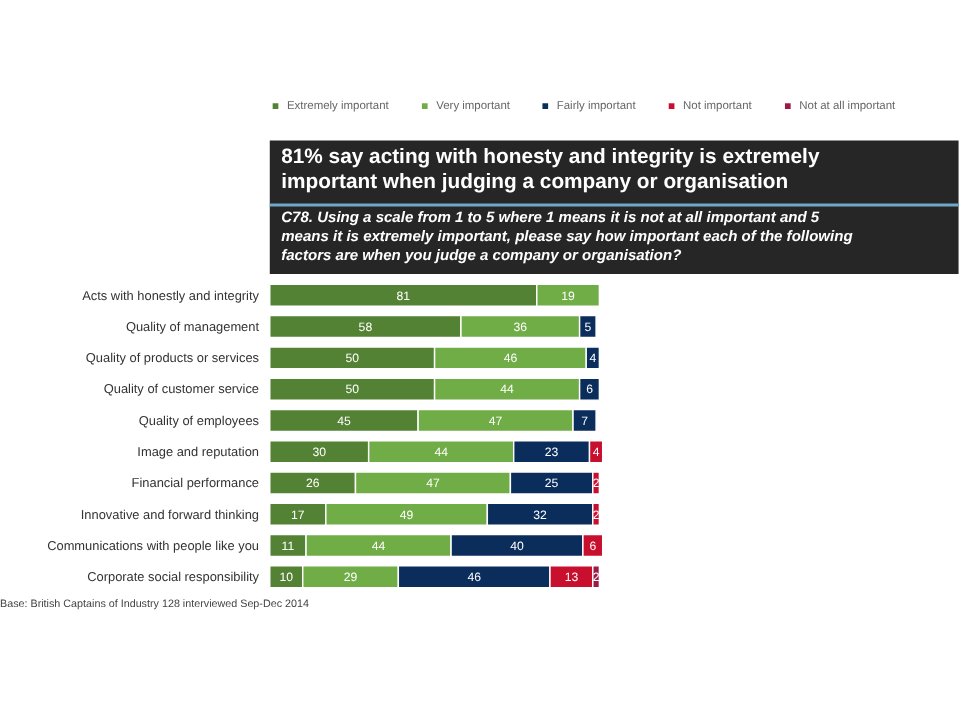 This screenshot has height=720, width=960. What do you see at coordinates (550, 170) in the screenshot?
I see `chart-title: 81% say acting with honesty and integrity is extremely important when judging a company or organisation` at bounding box center [550, 170].